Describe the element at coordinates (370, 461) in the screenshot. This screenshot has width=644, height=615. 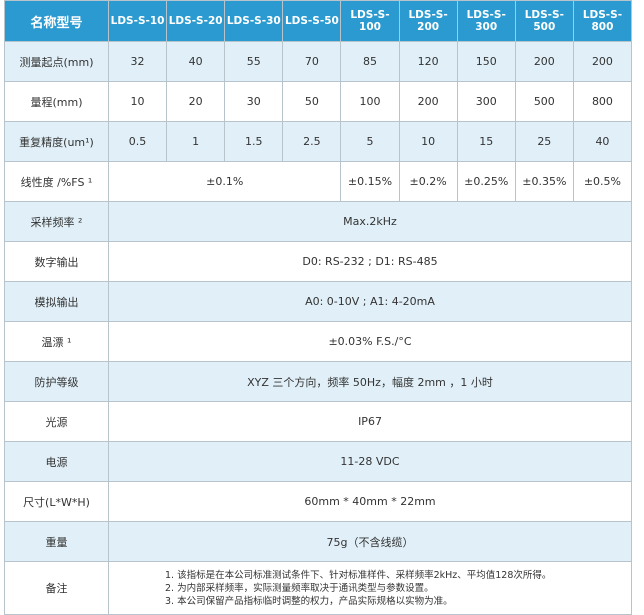
I see `cell: 11-28 VDC` at that location.